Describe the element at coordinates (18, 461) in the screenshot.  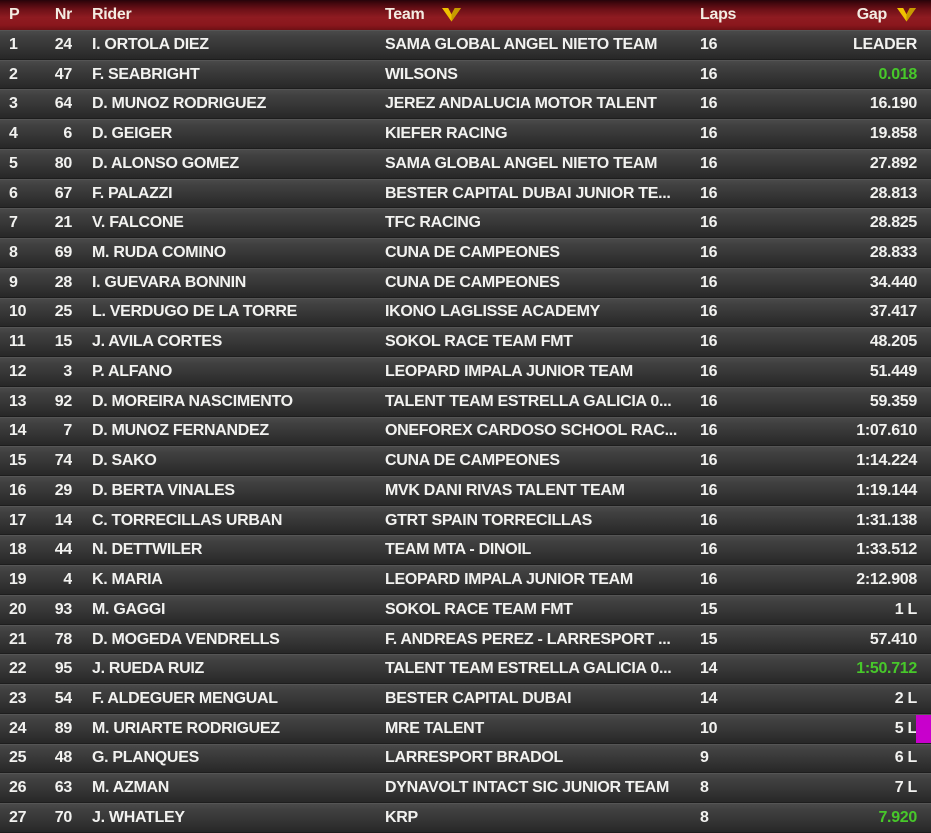
I see `position-cell: 15` at that location.